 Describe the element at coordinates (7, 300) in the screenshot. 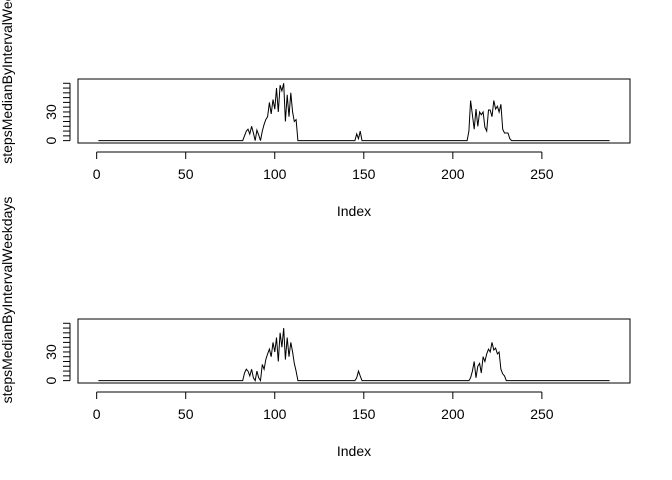

I see `y-axis-label: stepsMedianByIntervalWeekdays` at that location.